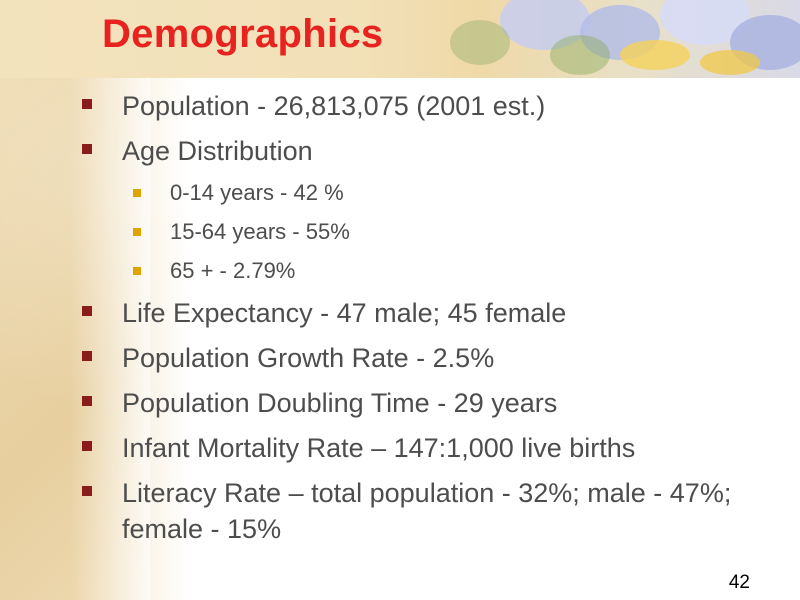 The image size is (800, 600). I want to click on bullet-item: Life Expectancy - 47 male; 45 female, so click(428, 313).